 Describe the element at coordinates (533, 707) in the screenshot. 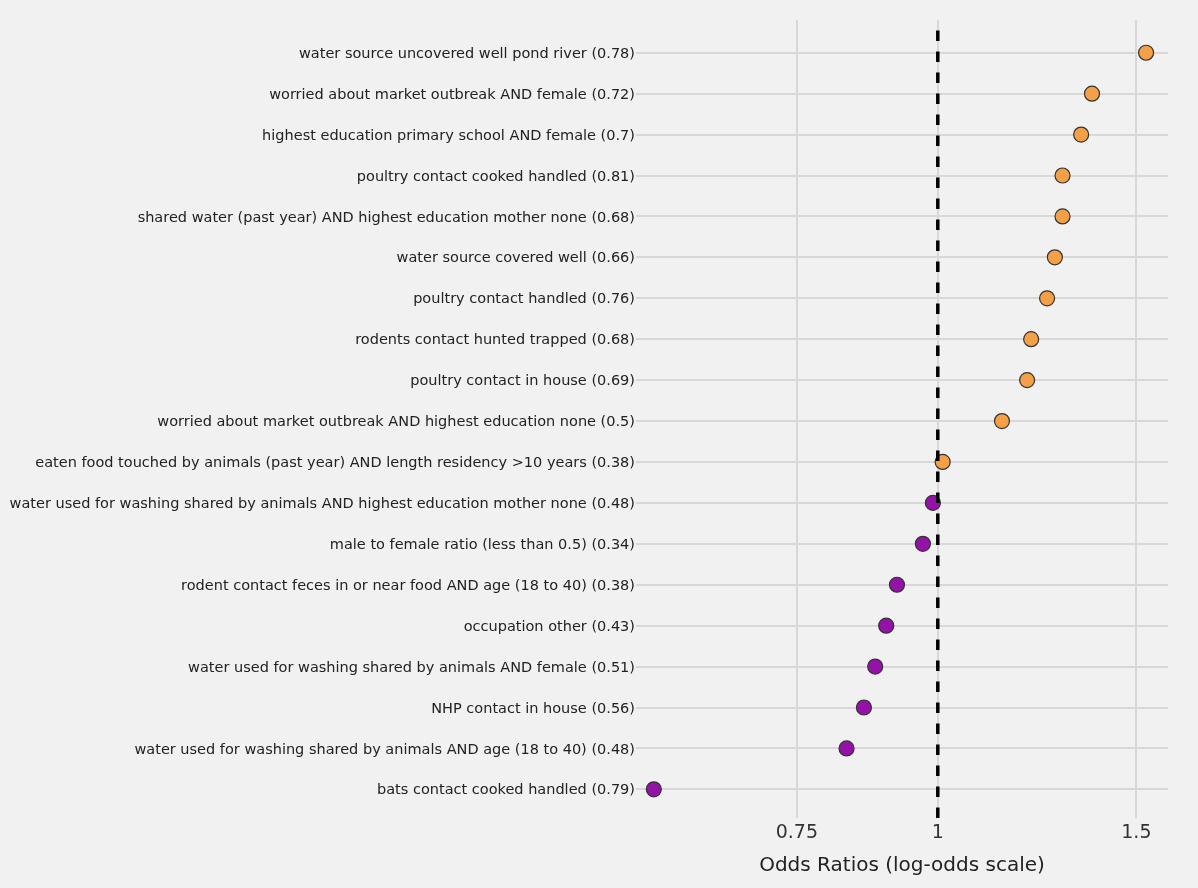

I see `y-tick-label: NHP contact in house (0.56)` at that location.